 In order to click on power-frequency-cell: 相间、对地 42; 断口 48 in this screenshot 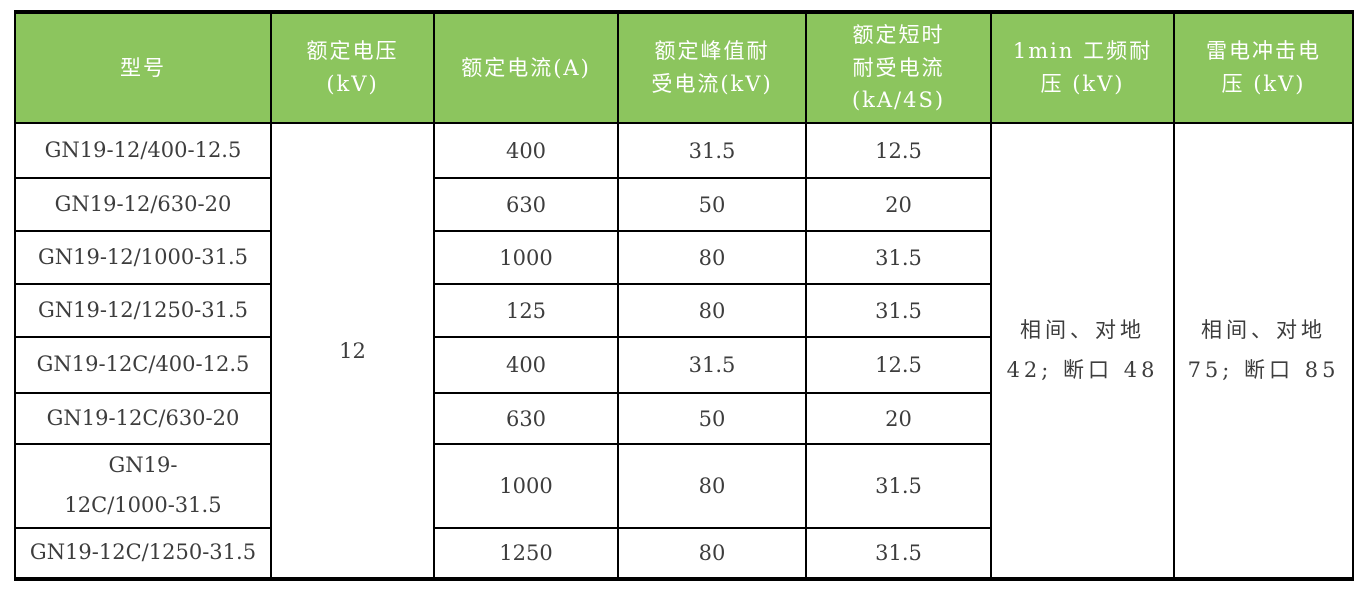, I will do `click(1082, 351)`.